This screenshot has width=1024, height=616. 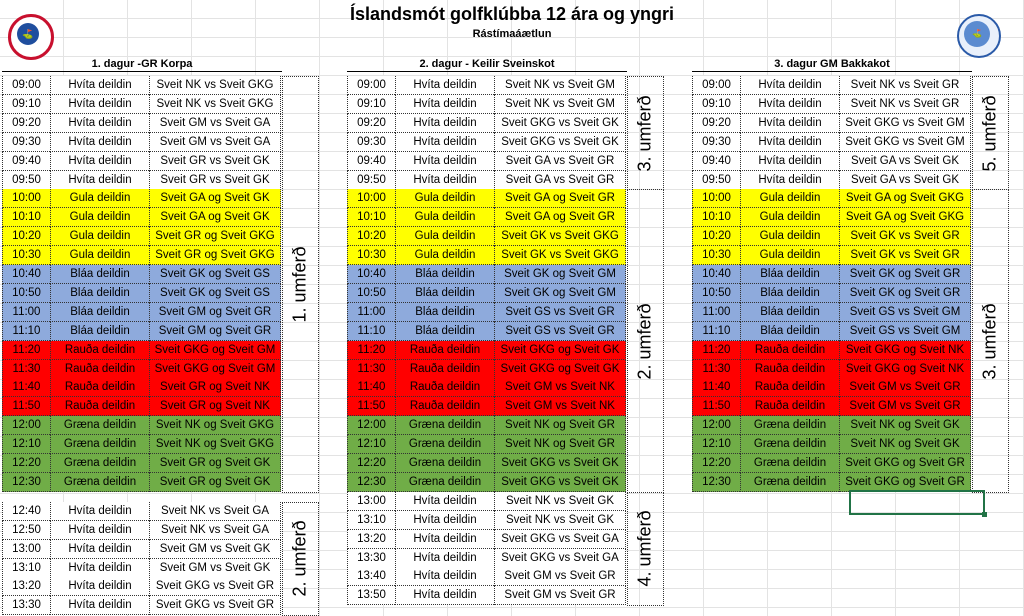 I want to click on match-cell: Sveit GKG og Sveit GM, so click(x=215, y=369).